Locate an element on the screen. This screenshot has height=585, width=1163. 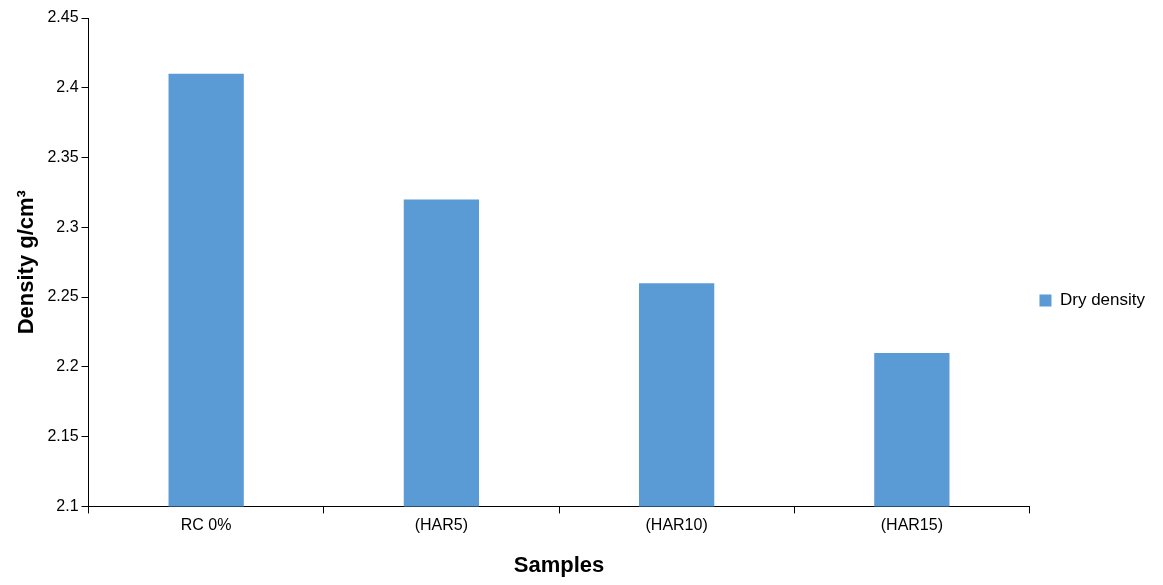
y-tick-label: 2.15 is located at coordinates (63, 436).